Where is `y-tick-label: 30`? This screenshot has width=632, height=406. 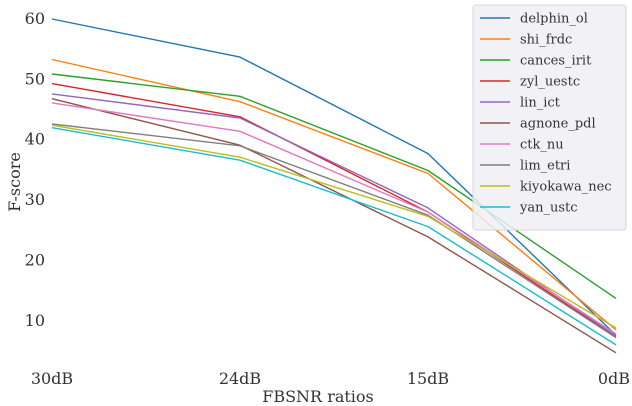
y-tick-label: 30 is located at coordinates (35, 199).